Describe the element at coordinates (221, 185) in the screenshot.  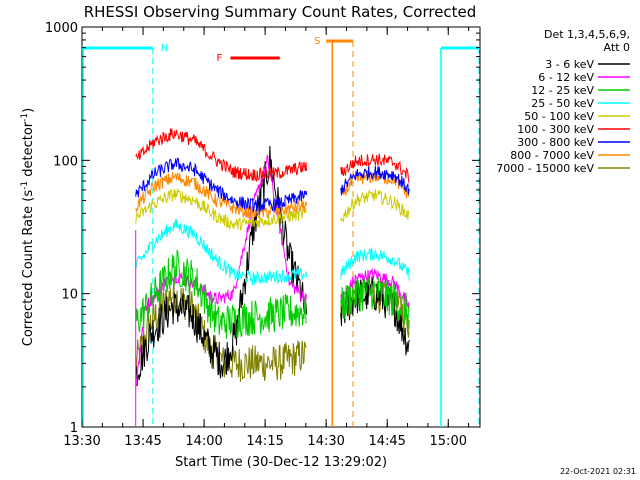
I see `series-line-6-seg1` at that location.